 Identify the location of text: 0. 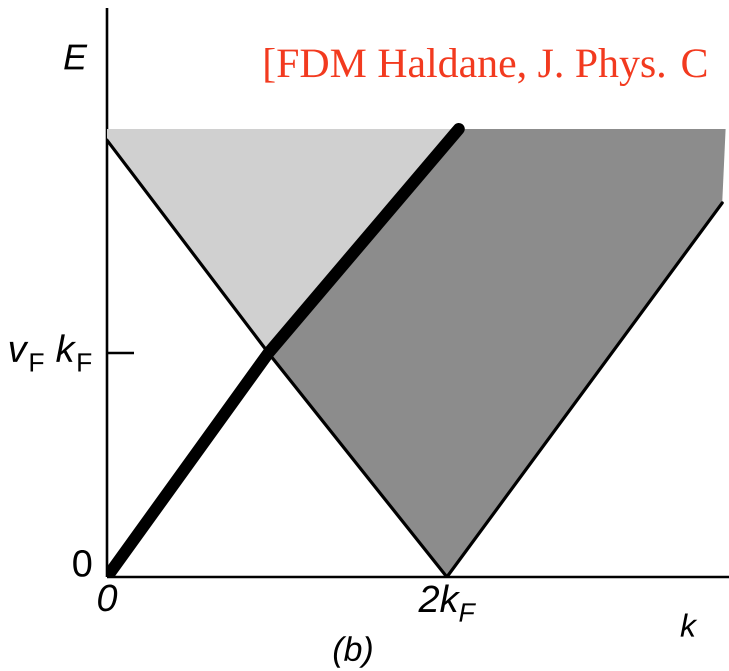
(82, 563).